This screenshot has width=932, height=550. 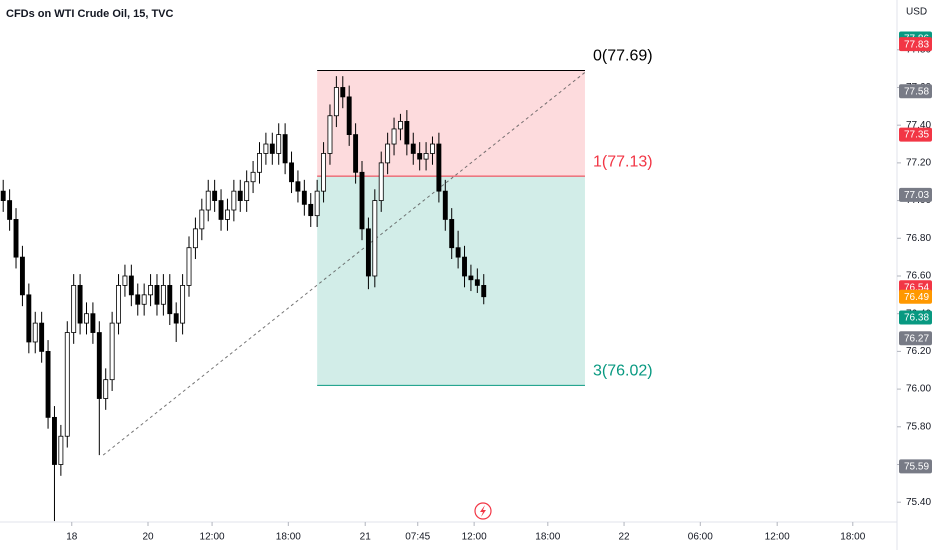 What do you see at coordinates (623, 371) in the screenshot?
I see `fib-label: 3(76.02)` at bounding box center [623, 371].